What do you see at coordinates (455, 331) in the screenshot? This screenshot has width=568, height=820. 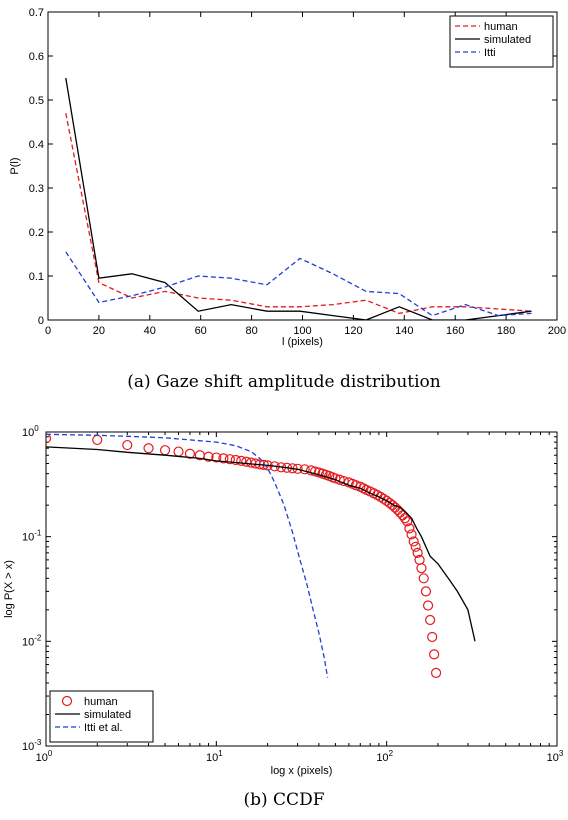 I see `chart-a-xtick-label: 160` at bounding box center [455, 331].